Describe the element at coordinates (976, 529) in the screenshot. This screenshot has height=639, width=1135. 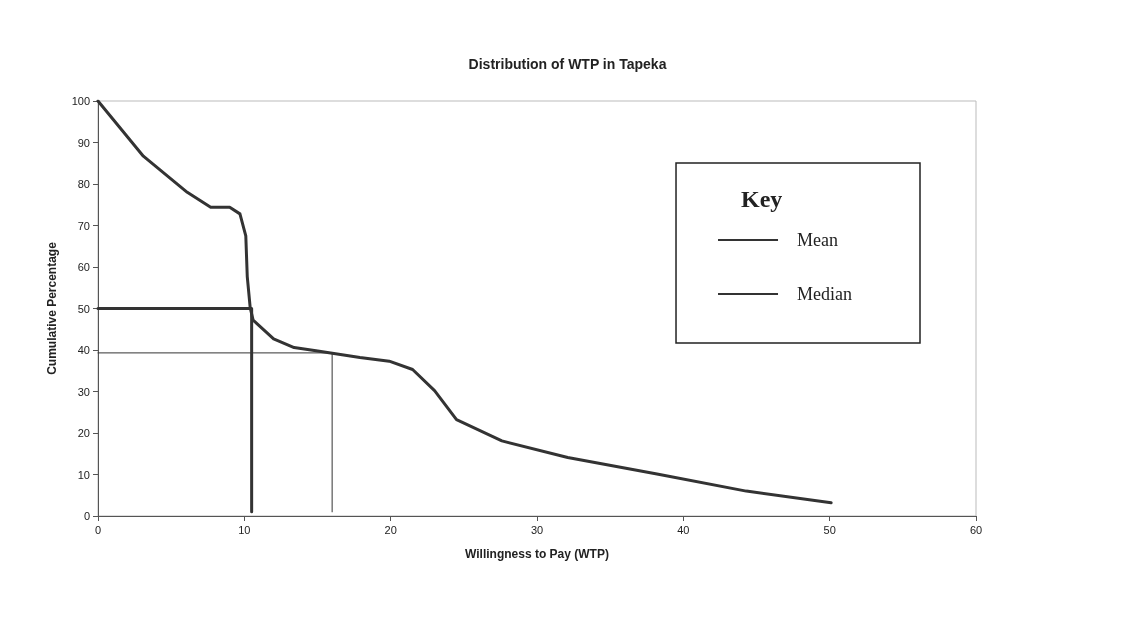
I see `x-tick-label: 60` at that location.